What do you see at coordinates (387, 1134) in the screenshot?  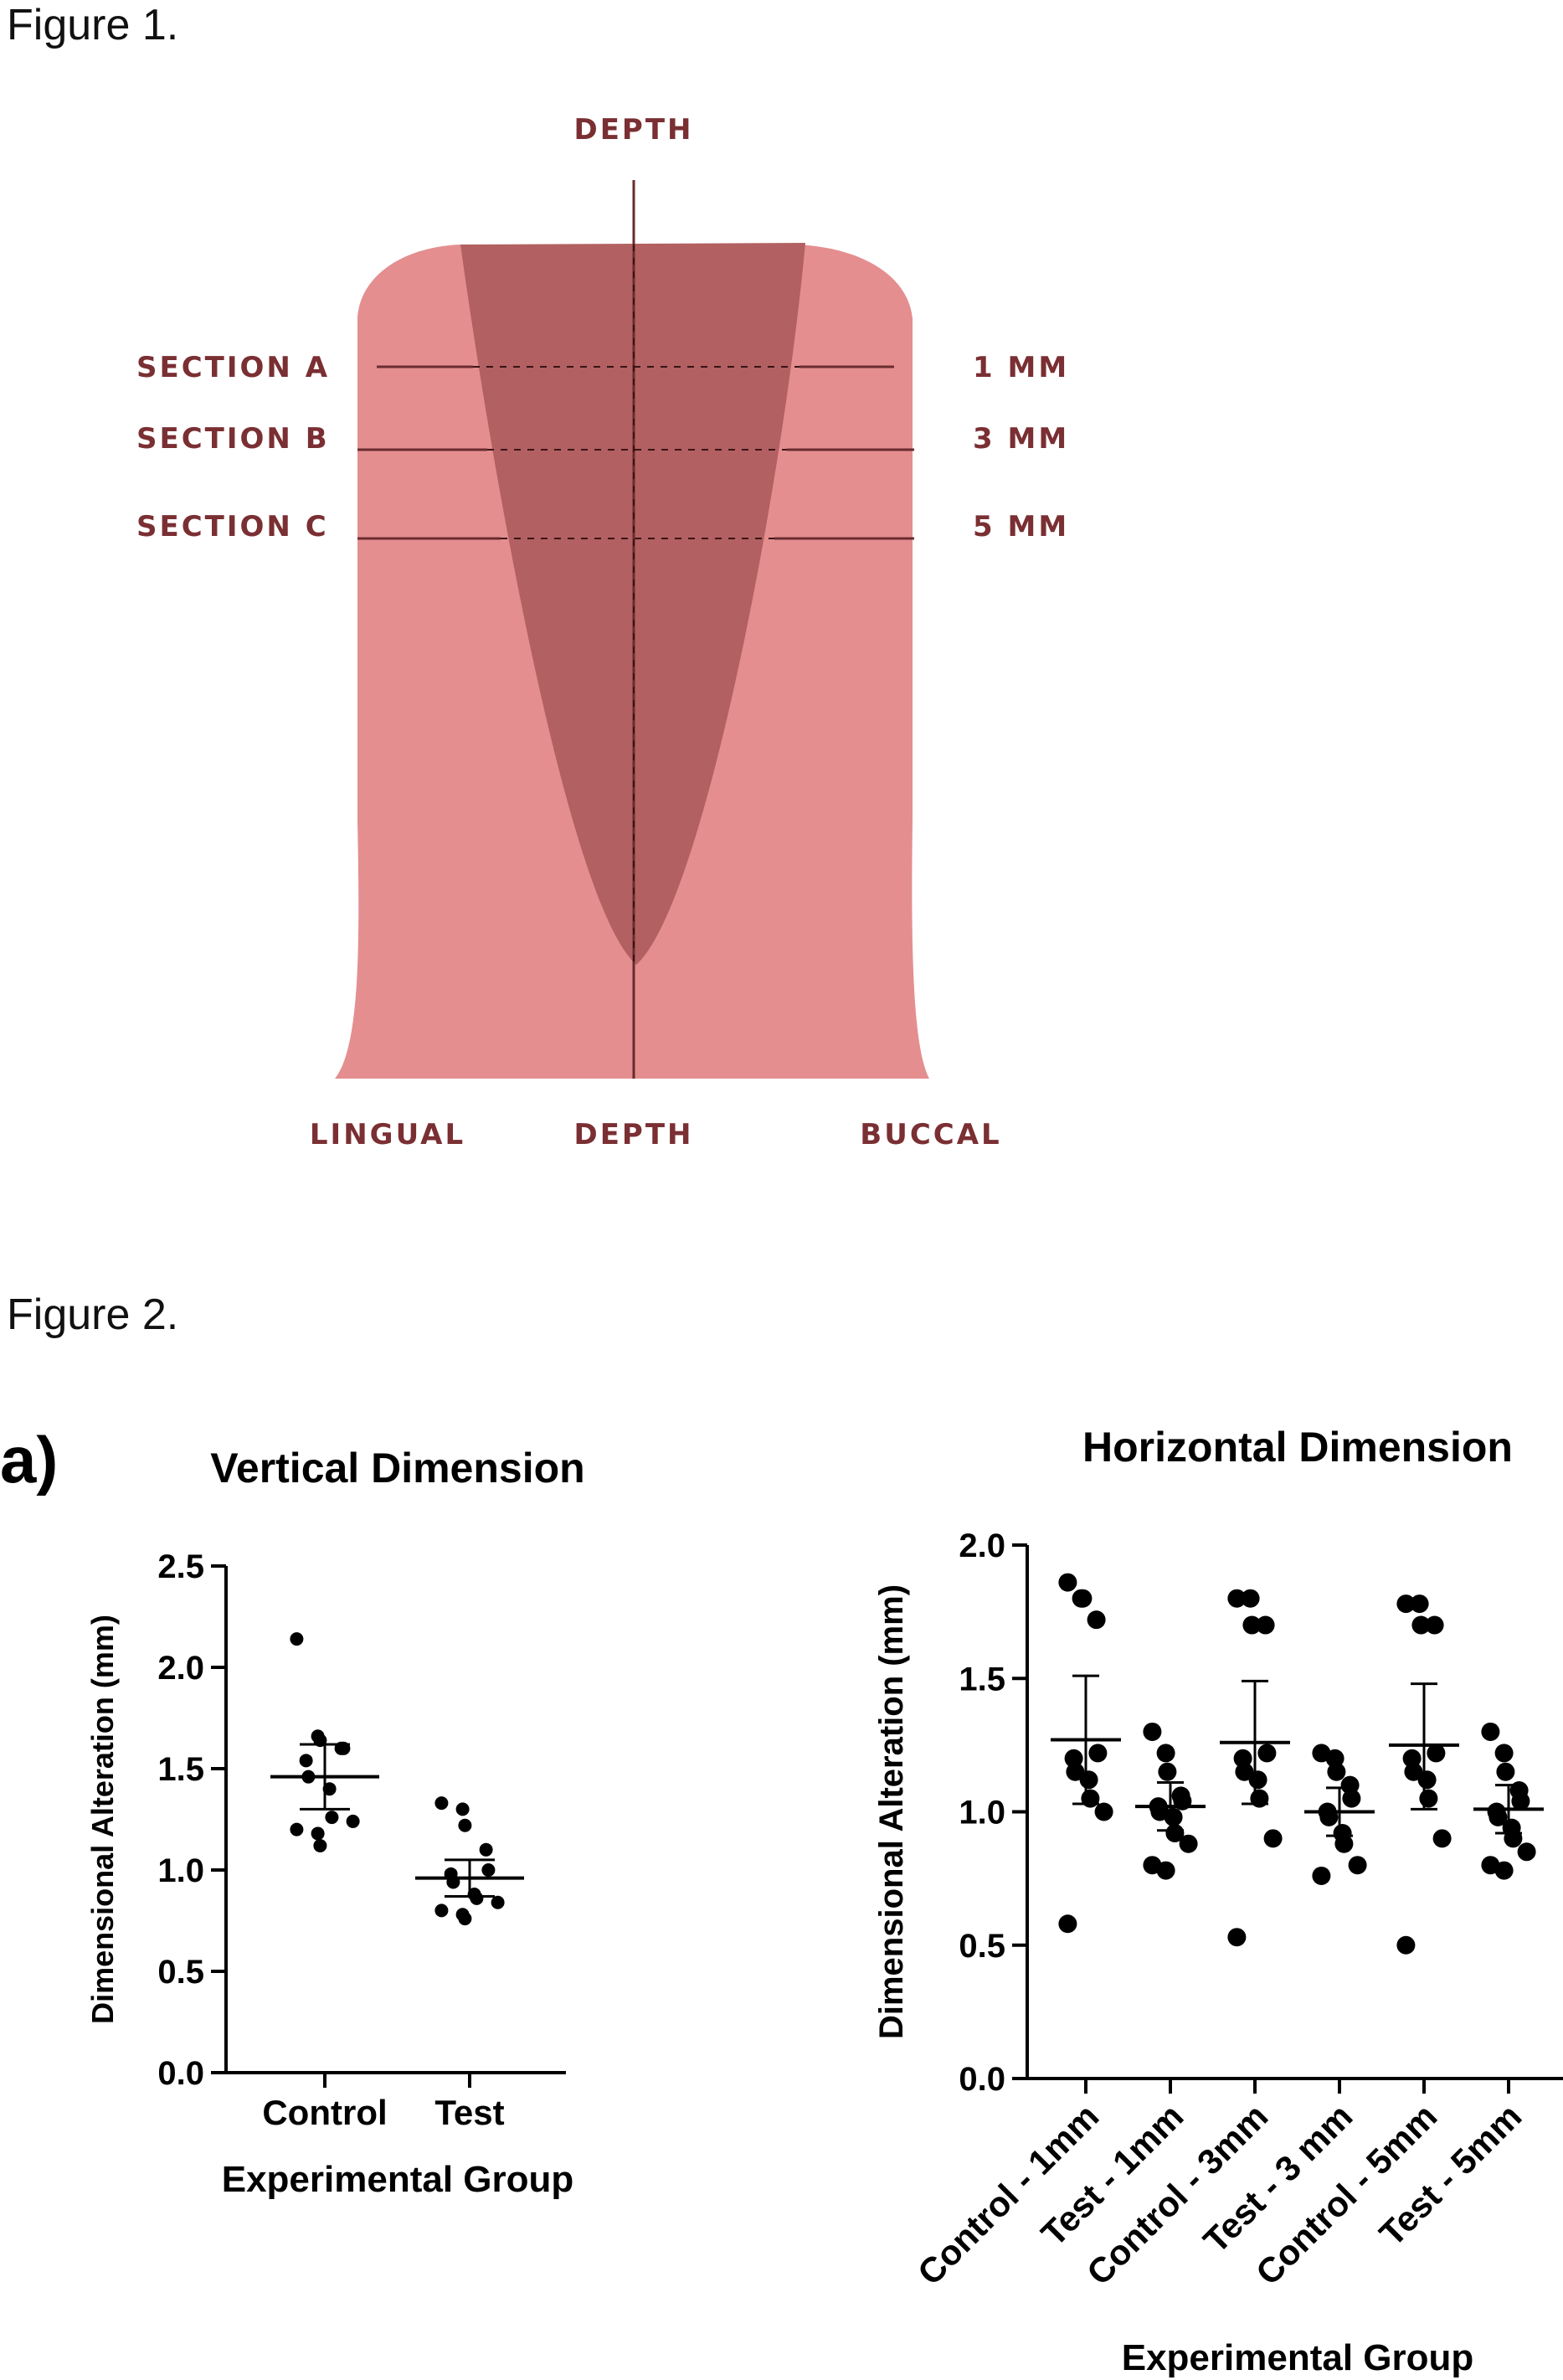 I see `label-lingual: LINGUAL` at bounding box center [387, 1134].